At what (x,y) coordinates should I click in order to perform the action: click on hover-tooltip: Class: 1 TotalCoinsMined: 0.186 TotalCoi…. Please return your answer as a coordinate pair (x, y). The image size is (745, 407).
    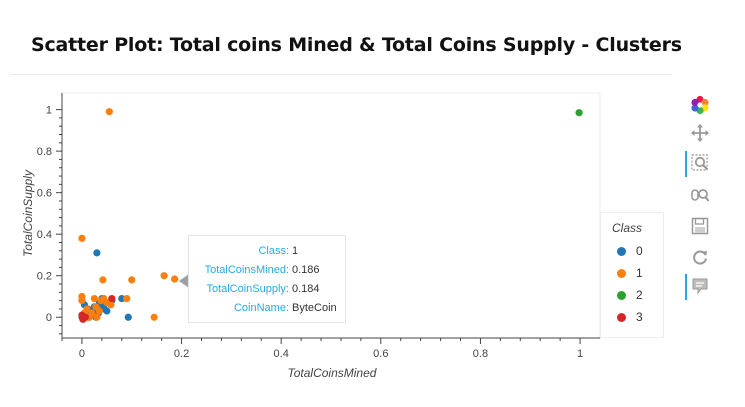
    Looking at the image, I should click on (267, 279).